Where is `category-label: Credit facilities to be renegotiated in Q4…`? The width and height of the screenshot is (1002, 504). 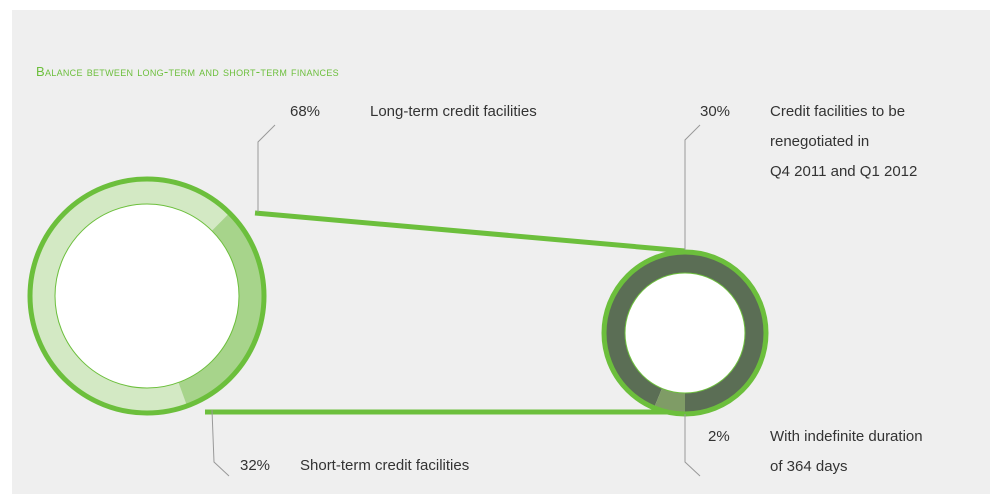 category-label: Credit facilities to be renegotiated in Q4… is located at coordinates (843, 141).